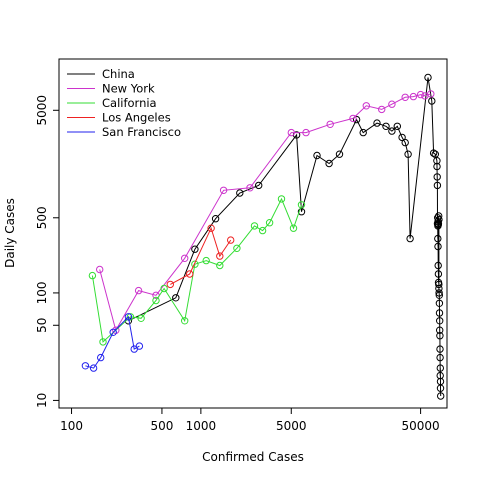 The width and height of the screenshot is (480, 480). I want to click on y-tick-label: 50, so click(42, 325).